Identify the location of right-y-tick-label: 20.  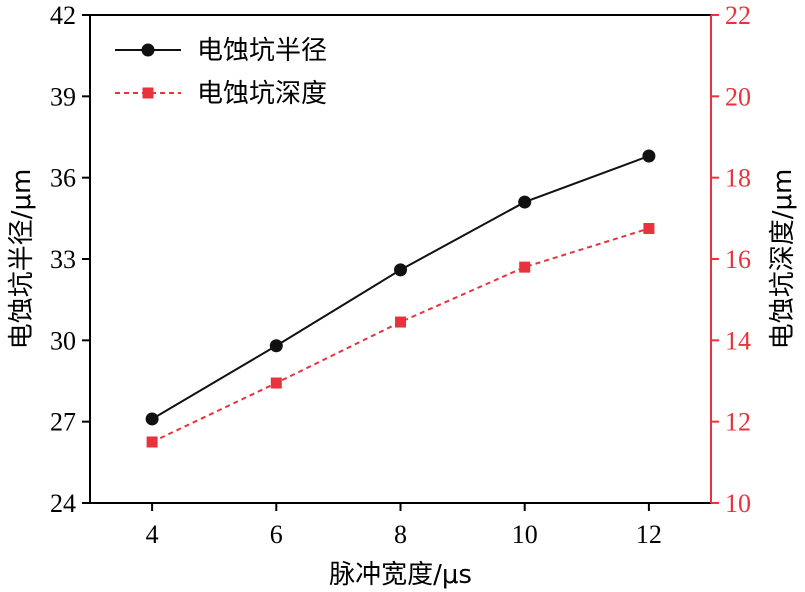
(738, 96).